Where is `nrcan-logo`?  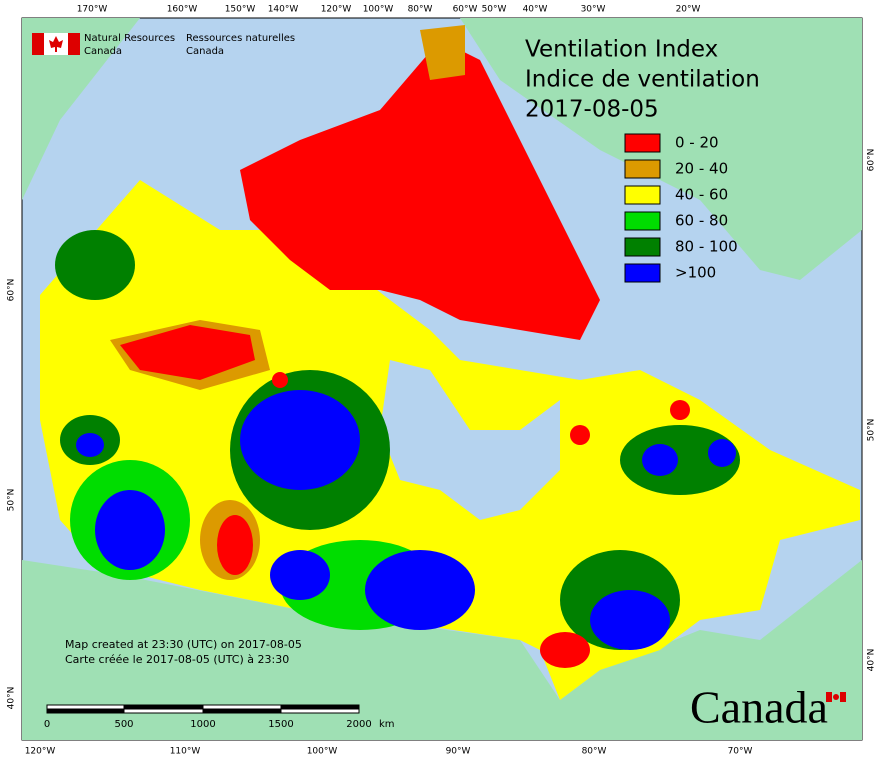
nrcan-logo is located at coordinates (56, 44).